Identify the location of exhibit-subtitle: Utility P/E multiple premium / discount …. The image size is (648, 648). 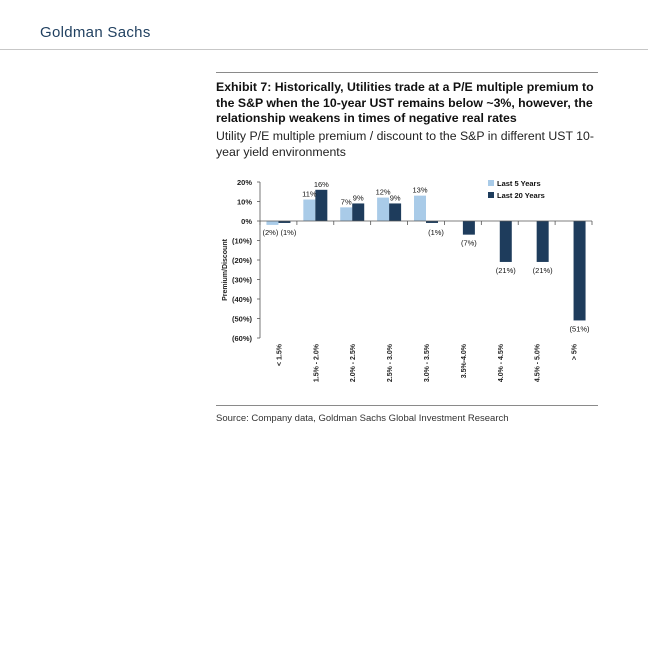
(405, 144).